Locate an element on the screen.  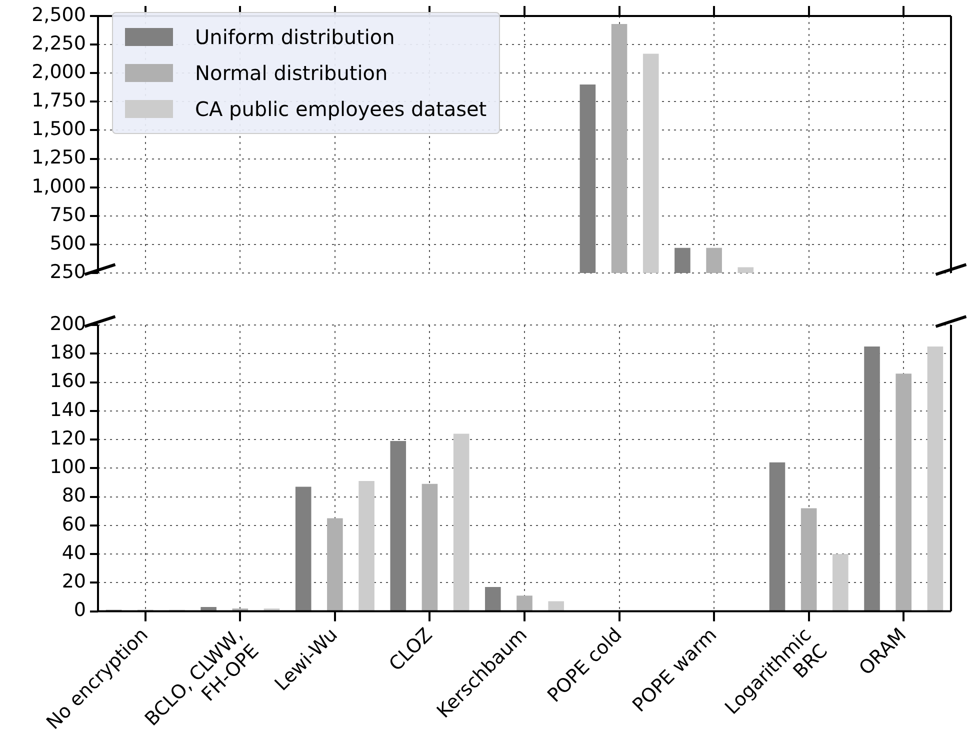
y-tick-label: 180 is located at coordinates (68, 353).